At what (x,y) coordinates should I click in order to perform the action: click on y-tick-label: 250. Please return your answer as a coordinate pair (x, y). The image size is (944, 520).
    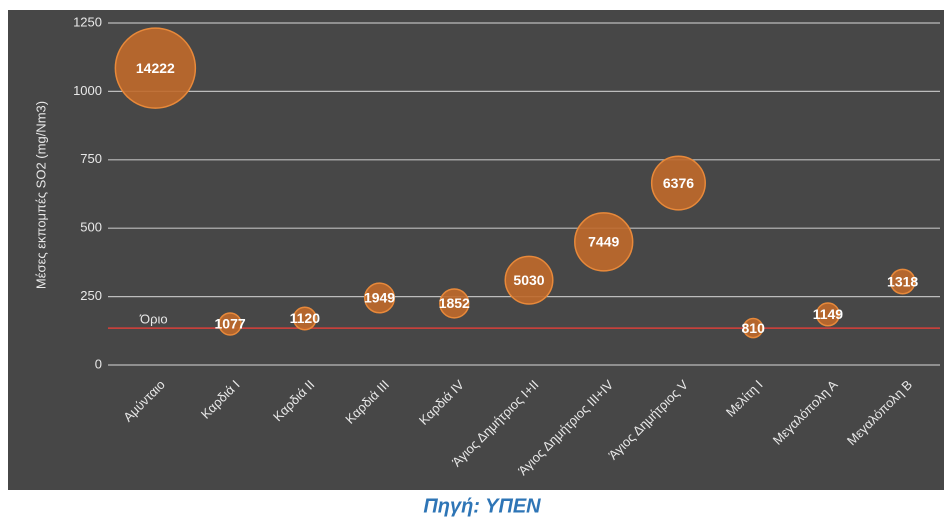
    Looking at the image, I should click on (91, 295).